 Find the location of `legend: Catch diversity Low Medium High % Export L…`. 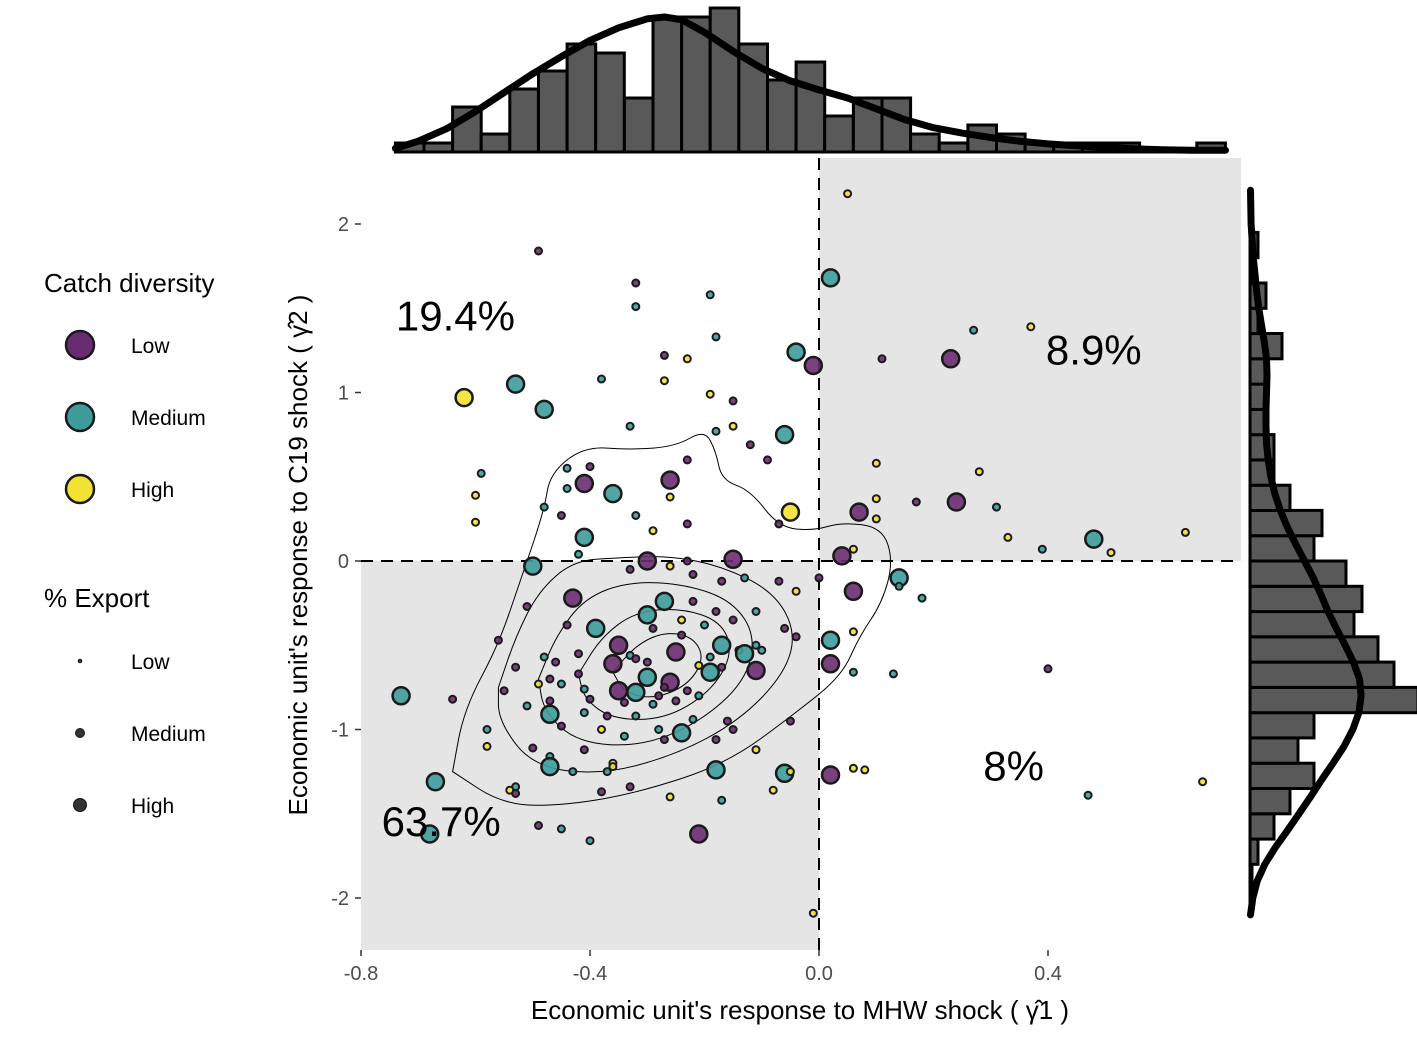

legend: Catch diversity Low Medium High % Export L… is located at coordinates (129, 543).